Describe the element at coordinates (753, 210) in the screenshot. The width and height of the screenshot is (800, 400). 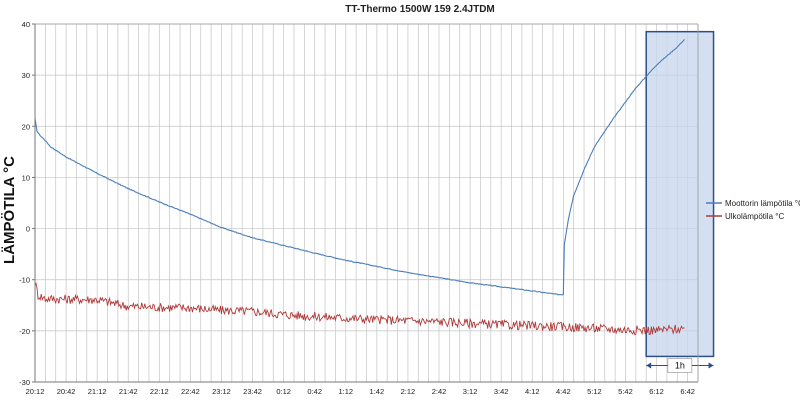
I see `legend: Moottorin lämpötila °C Ulkolämpötila °C` at that location.